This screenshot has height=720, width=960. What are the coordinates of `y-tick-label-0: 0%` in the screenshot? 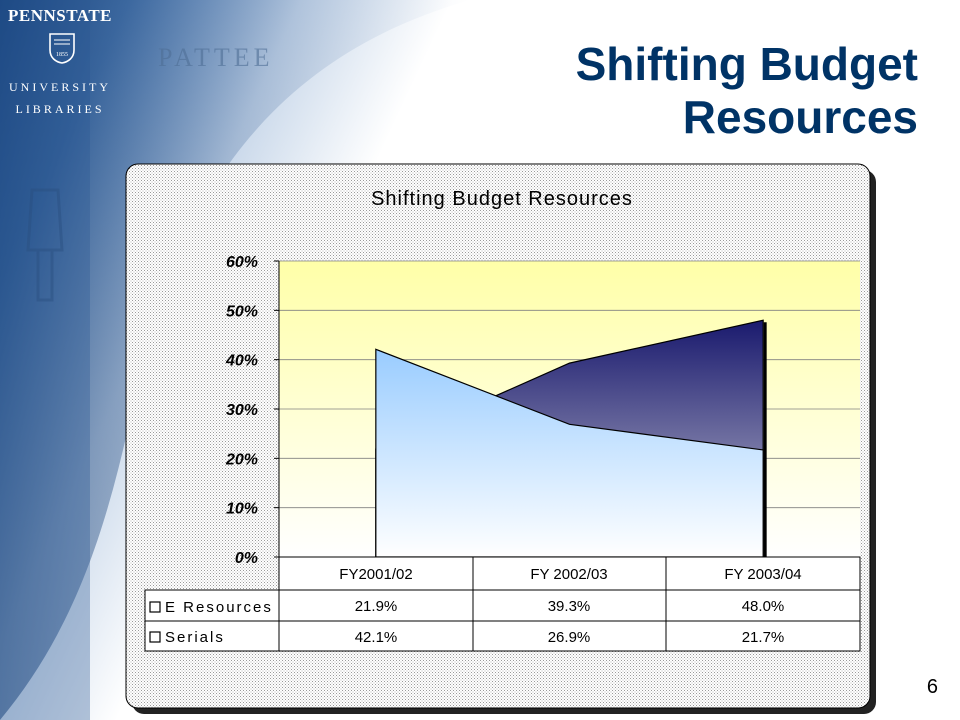 It's located at (246, 558).